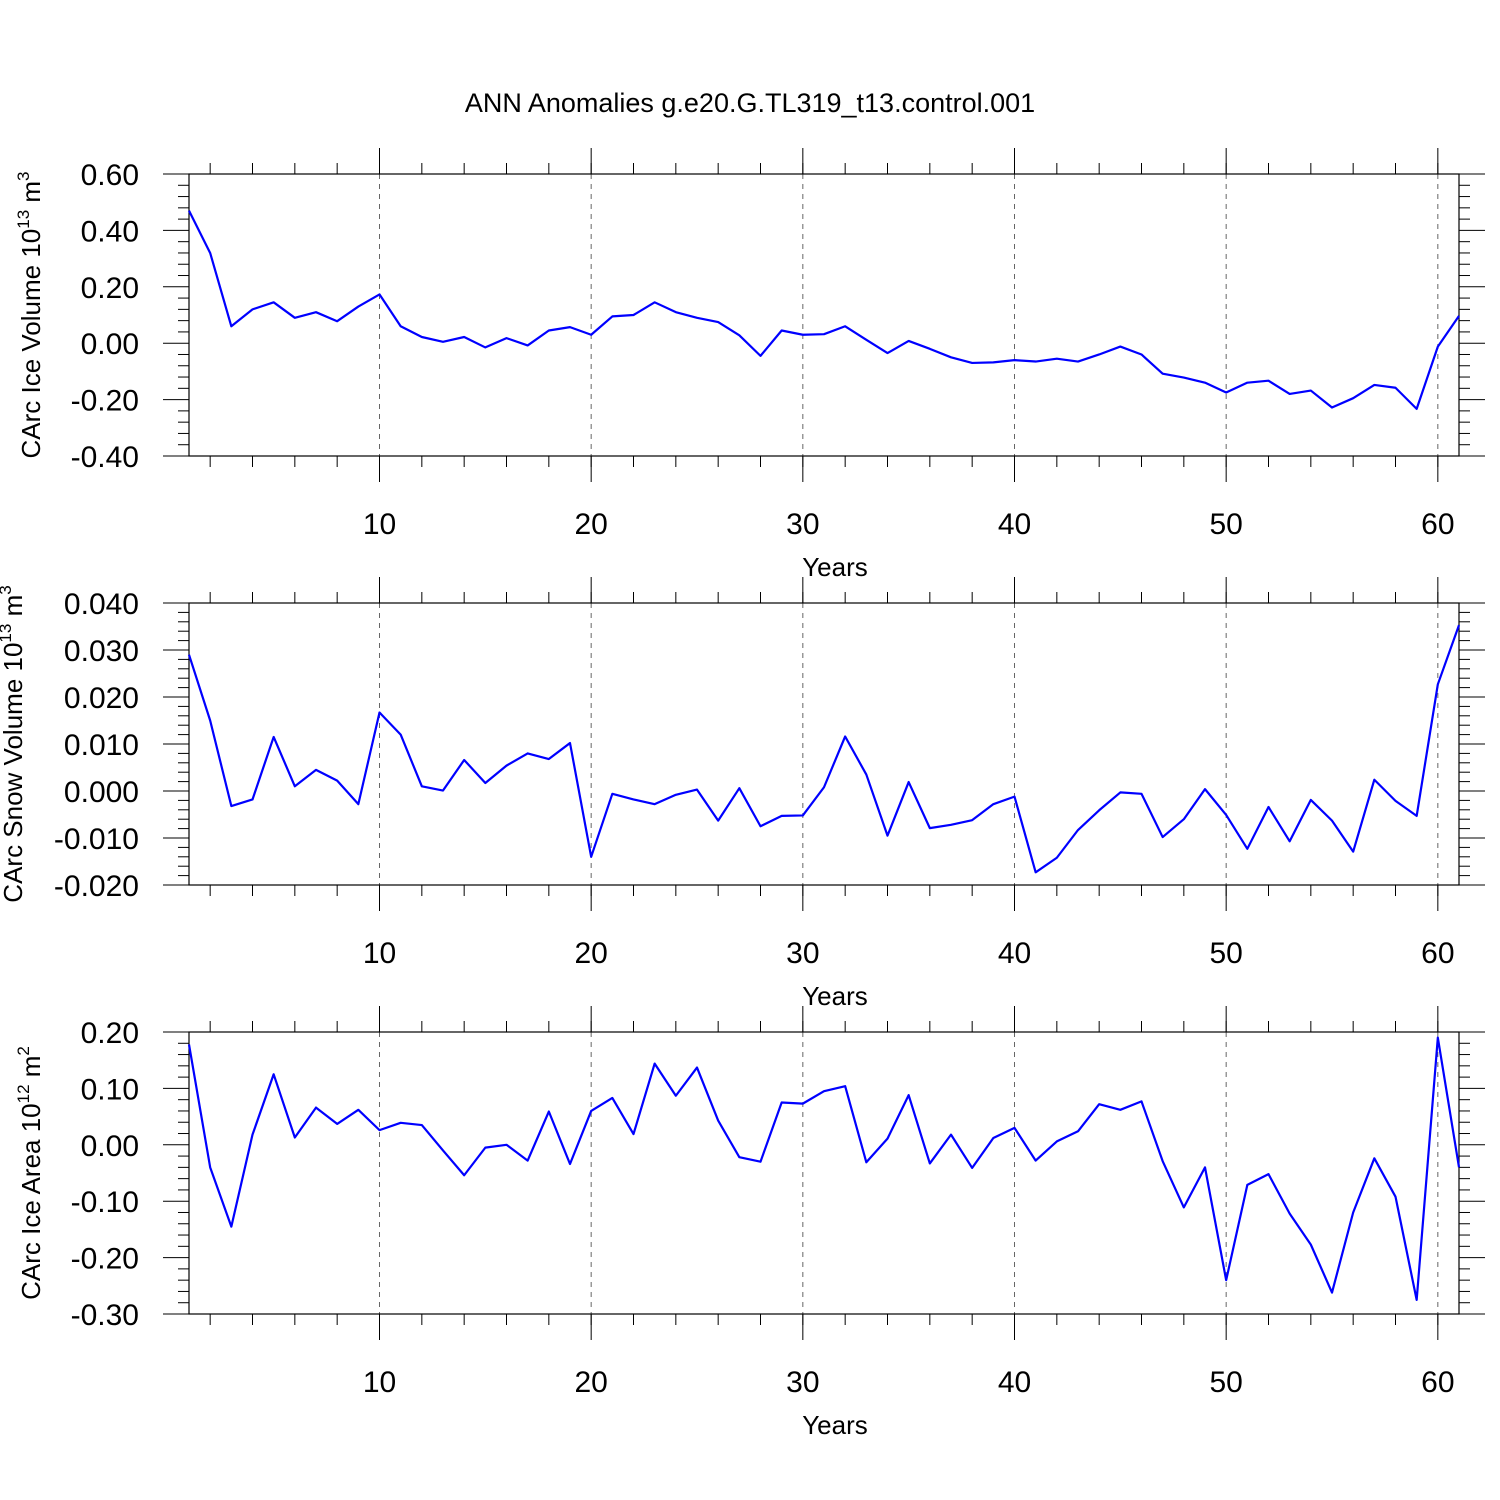 This screenshot has width=1500, height=1500. I want to click on y-tick-label: 0.040, so click(101, 604).